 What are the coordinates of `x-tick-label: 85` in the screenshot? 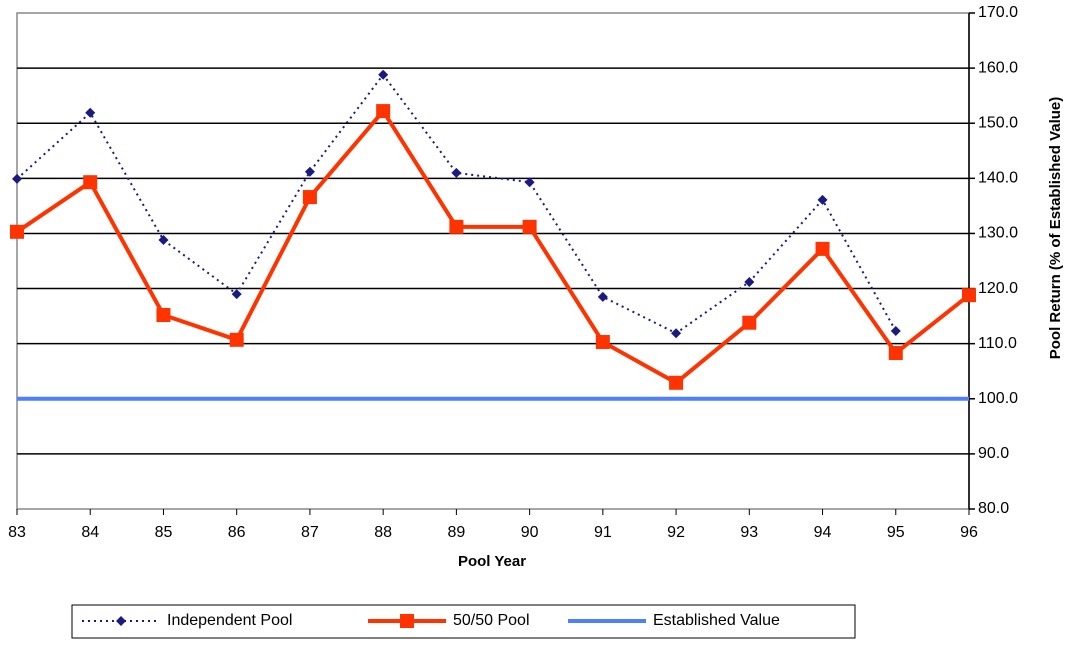 It's located at (164, 532).